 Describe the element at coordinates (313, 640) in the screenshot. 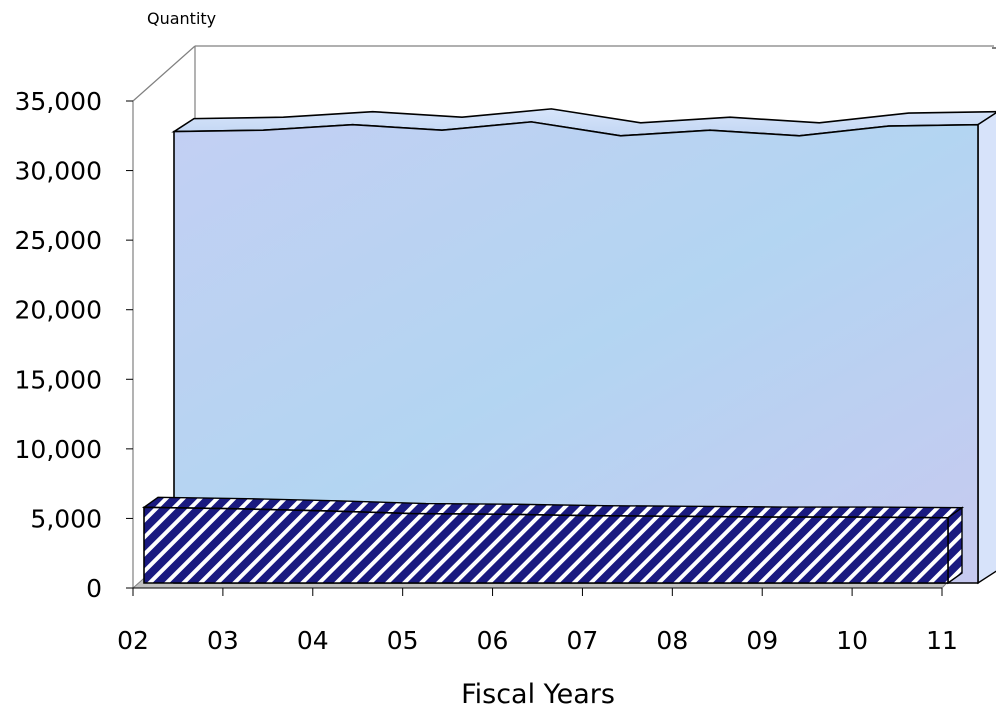

I see `x-tick-label: 04` at that location.